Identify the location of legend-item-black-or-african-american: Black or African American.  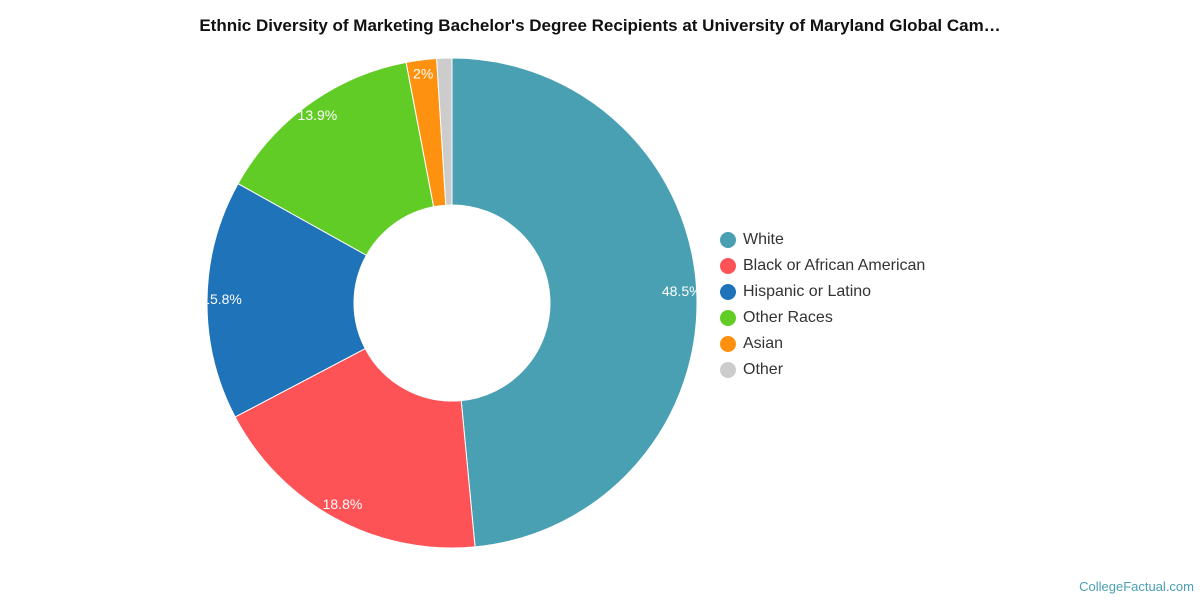
(822, 266).